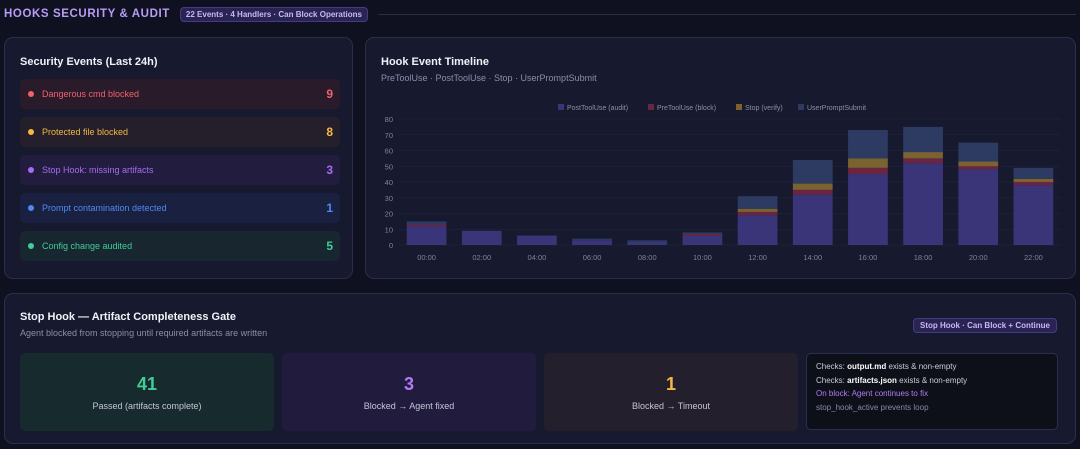  I want to click on event-count: 5, so click(329, 246).